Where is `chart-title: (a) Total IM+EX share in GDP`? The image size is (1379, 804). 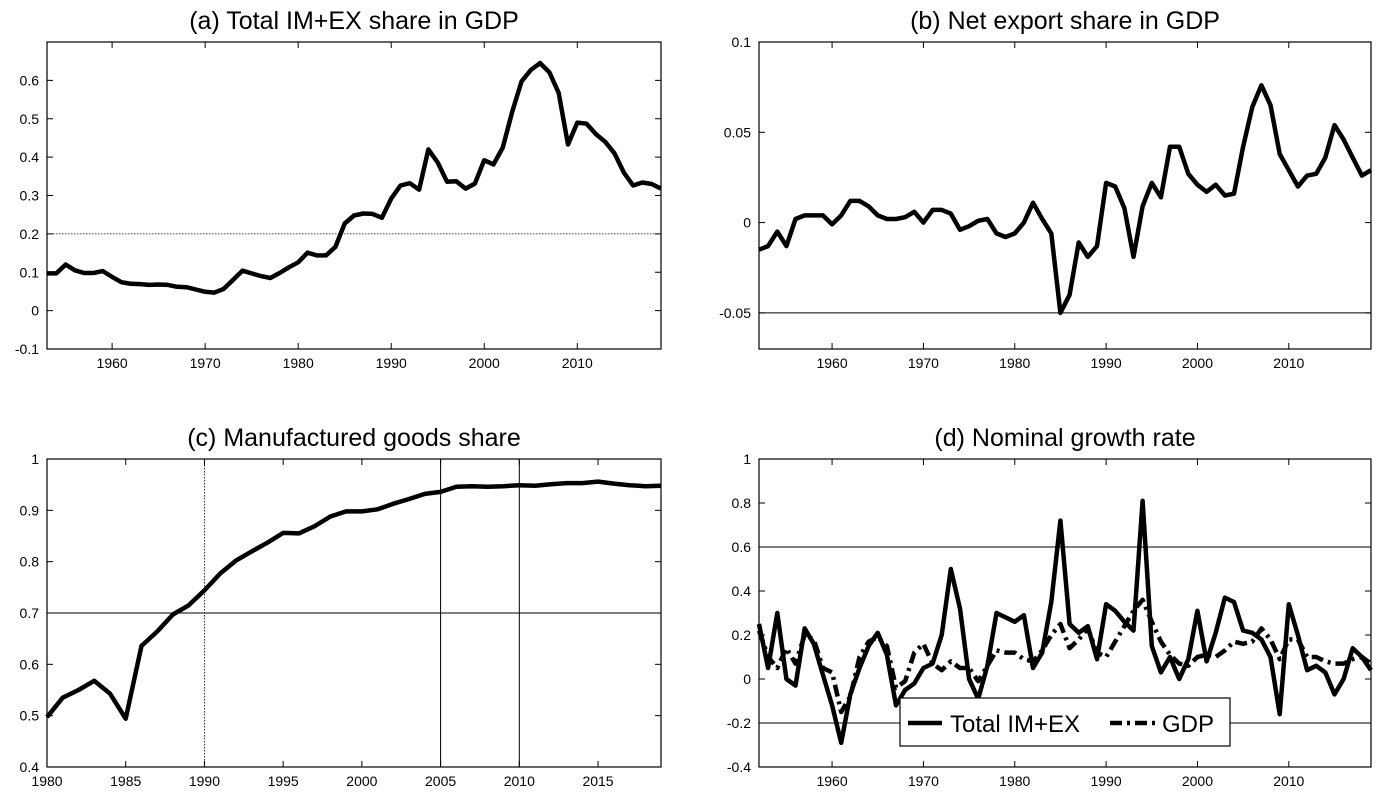
chart-title: (a) Total IM+EX share in GDP is located at coordinates (354, 21).